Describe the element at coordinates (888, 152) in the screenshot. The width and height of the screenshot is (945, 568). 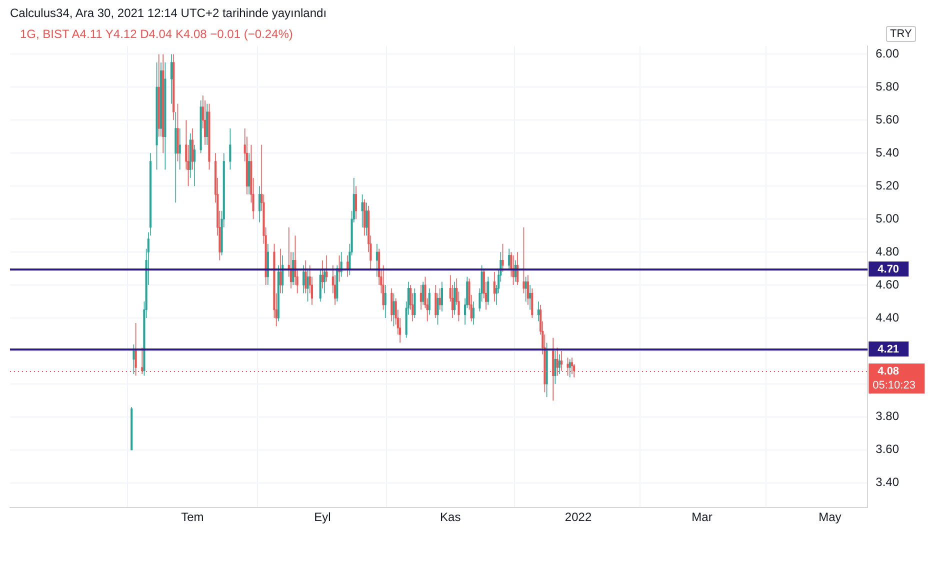
I see `y-tick-label: 5.40` at that location.